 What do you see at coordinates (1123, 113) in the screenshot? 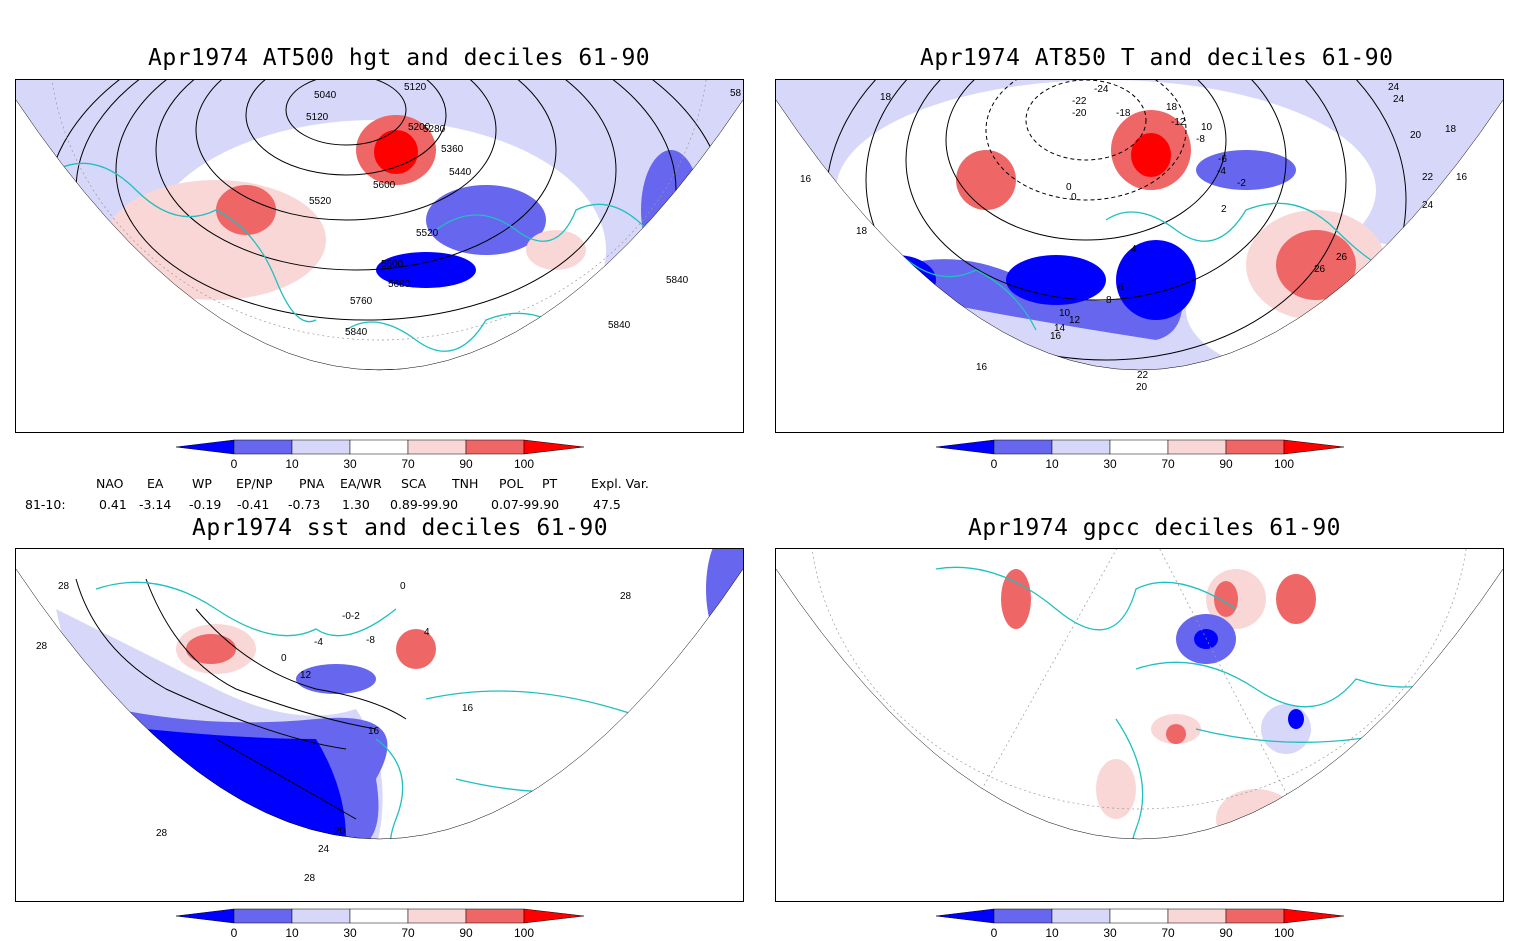
I see `contour-label: -18` at bounding box center [1123, 113].